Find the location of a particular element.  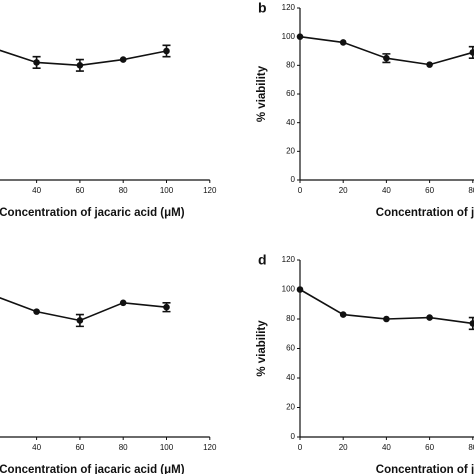

panel-label: d is located at coordinates (262, 260).